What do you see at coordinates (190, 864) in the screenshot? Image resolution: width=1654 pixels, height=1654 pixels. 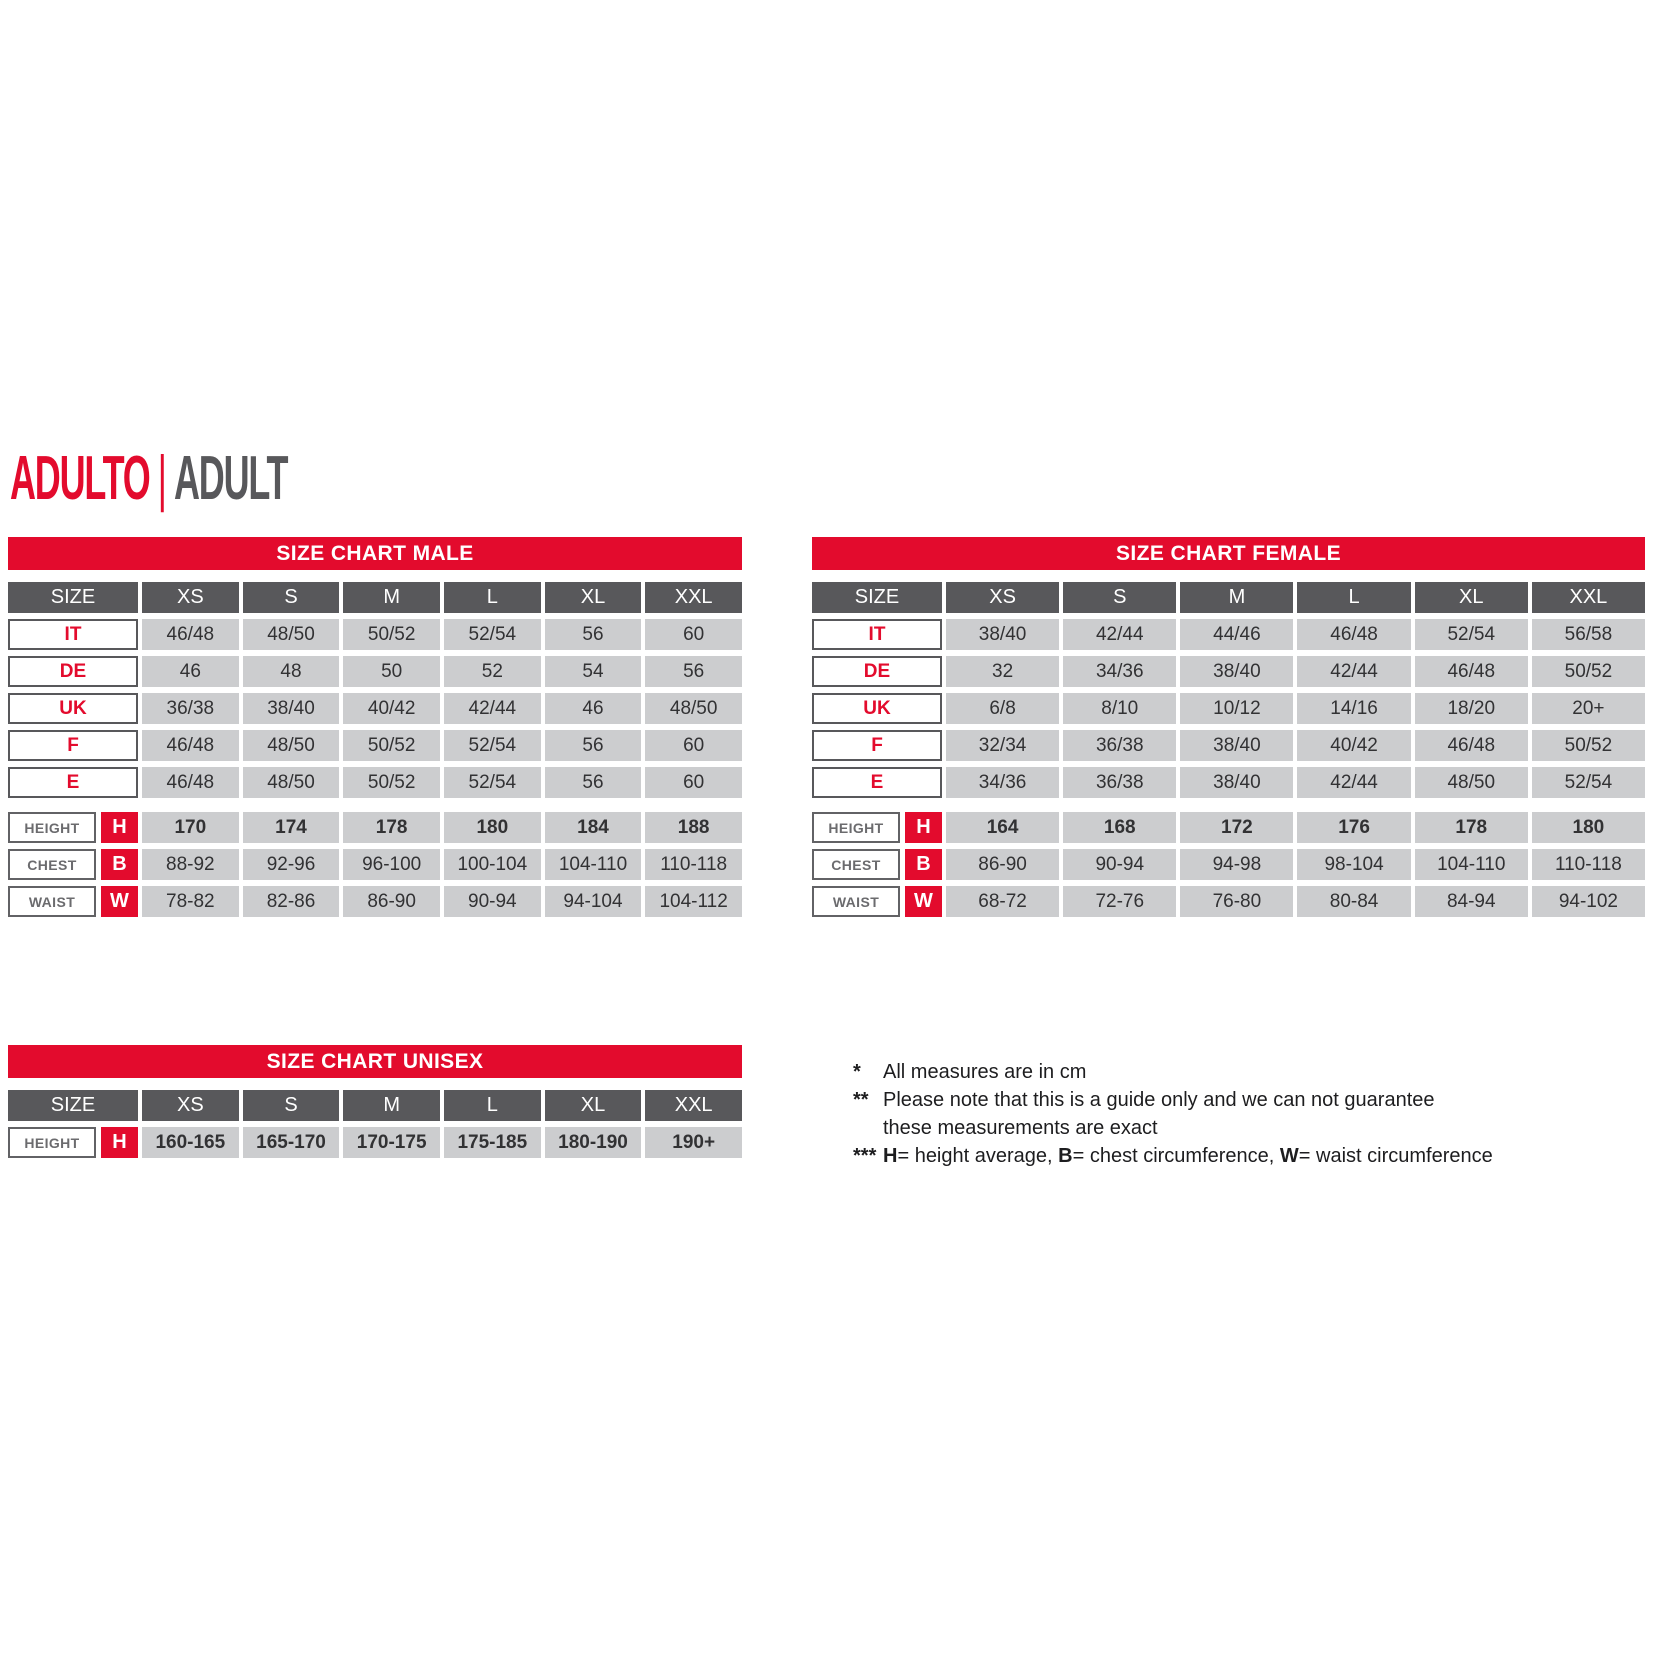 I see `measure-value: 88-92` at bounding box center [190, 864].